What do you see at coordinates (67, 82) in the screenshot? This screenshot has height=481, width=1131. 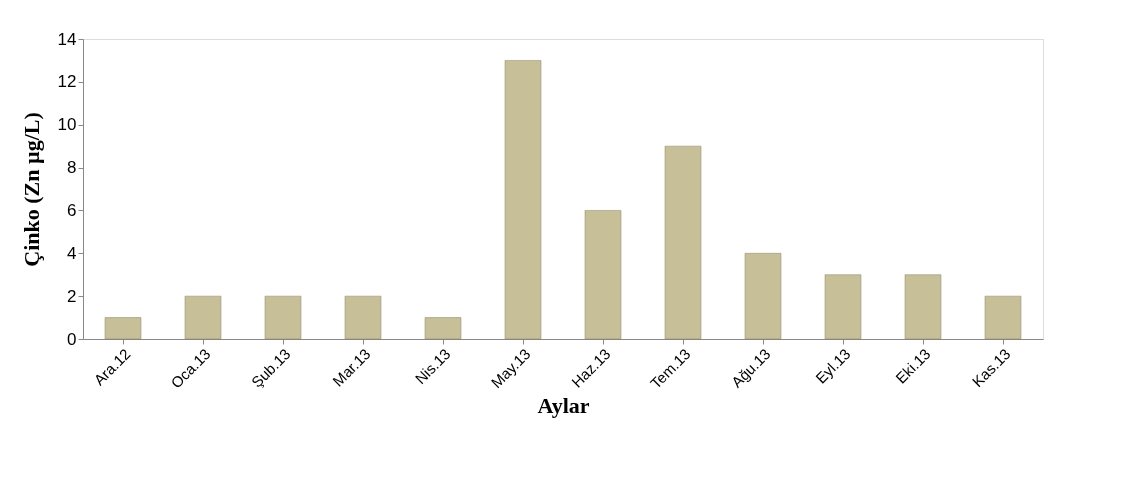 I see `y-tick-label: 12` at bounding box center [67, 82].